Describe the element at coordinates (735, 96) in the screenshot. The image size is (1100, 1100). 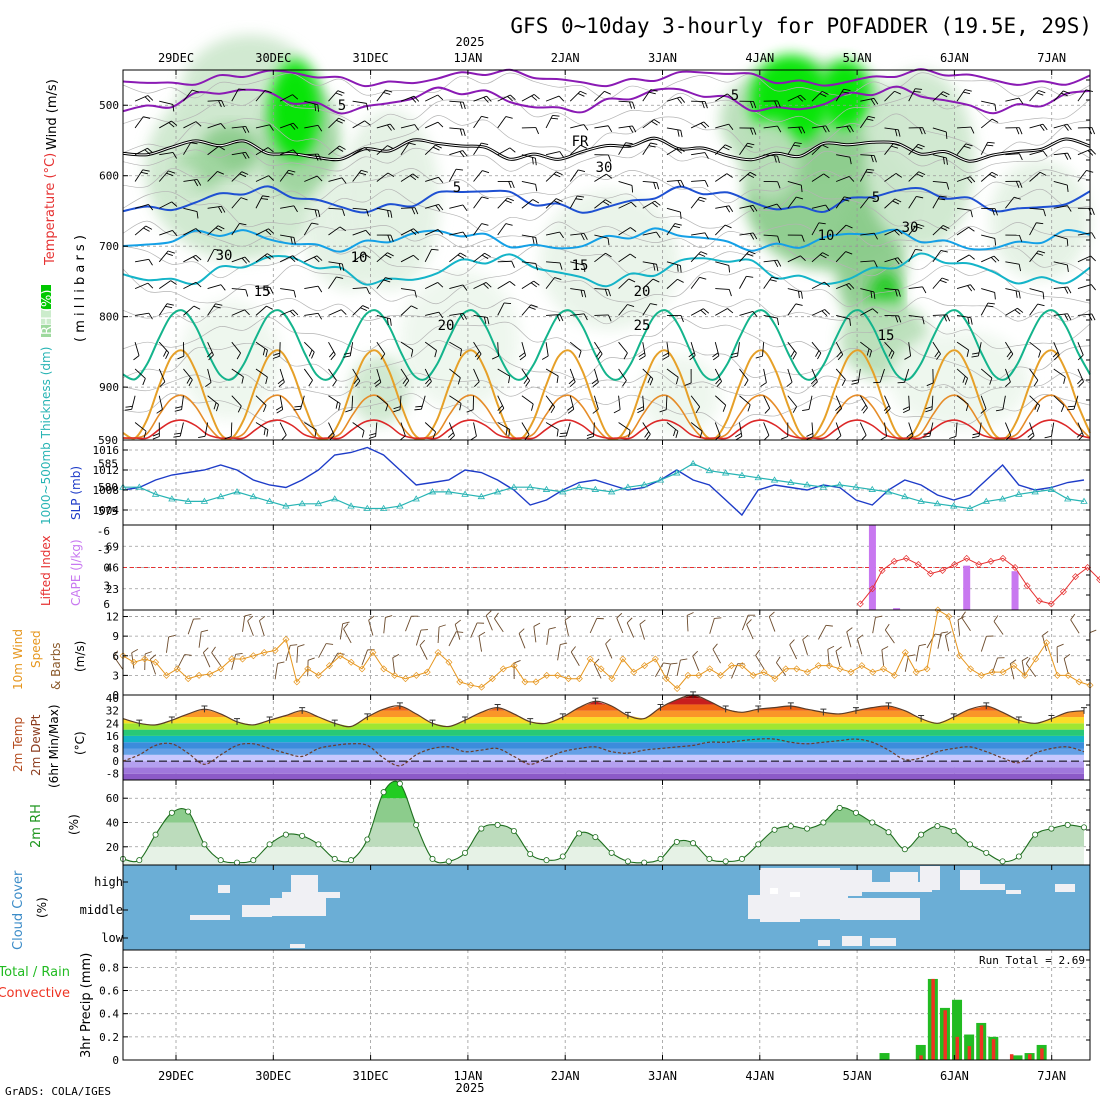
I see `contour-label: 5` at that location.